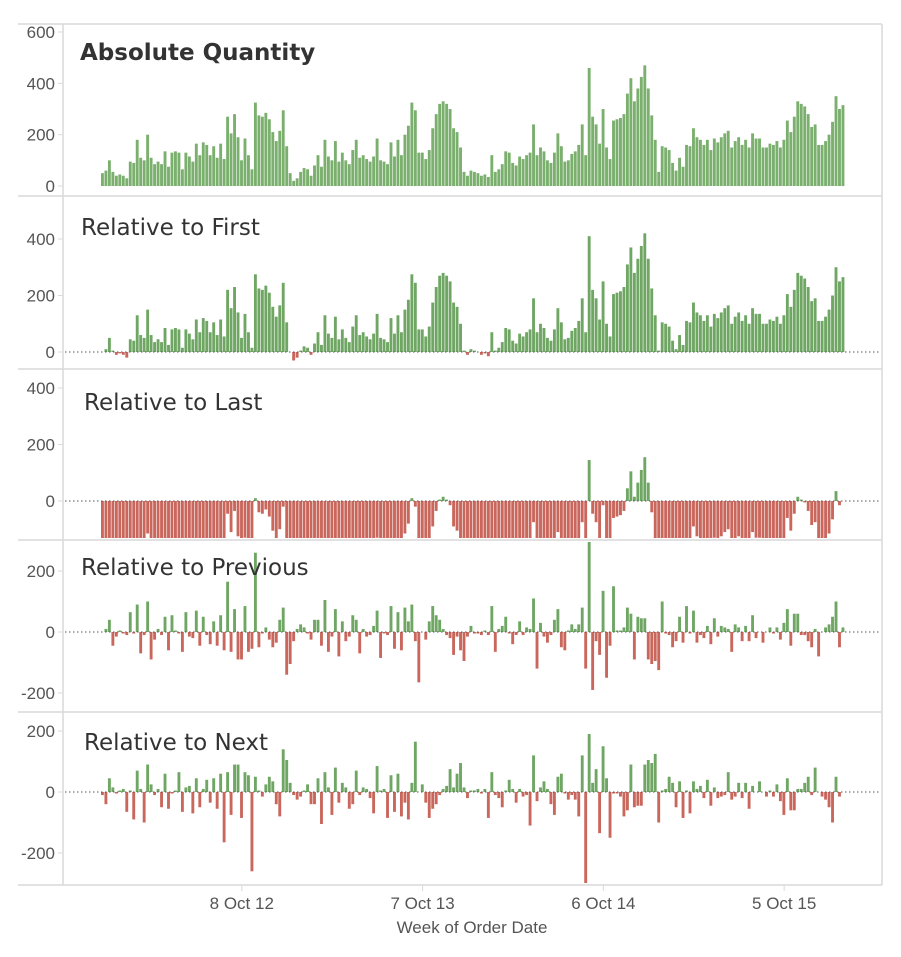 Image resolution: width=901 pixels, height=957 pixels. Describe the element at coordinates (50, 632) in the screenshot. I see `y-tick-label: 0` at that location.